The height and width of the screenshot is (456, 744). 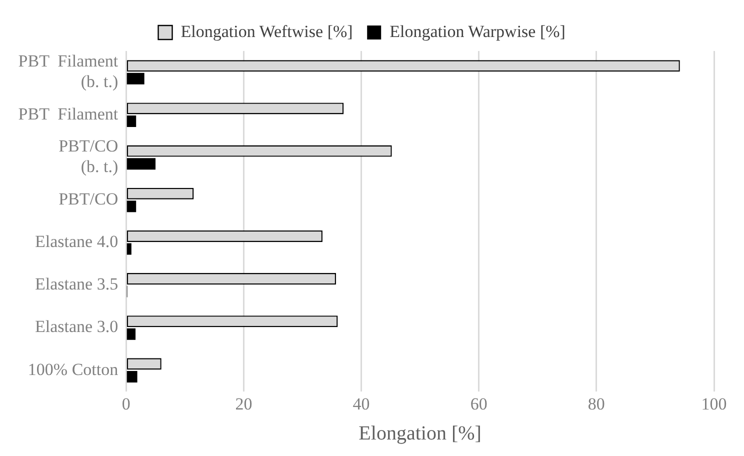 What do you see at coordinates (243, 404) in the screenshot?
I see `x-tick-label: 20` at bounding box center [243, 404].